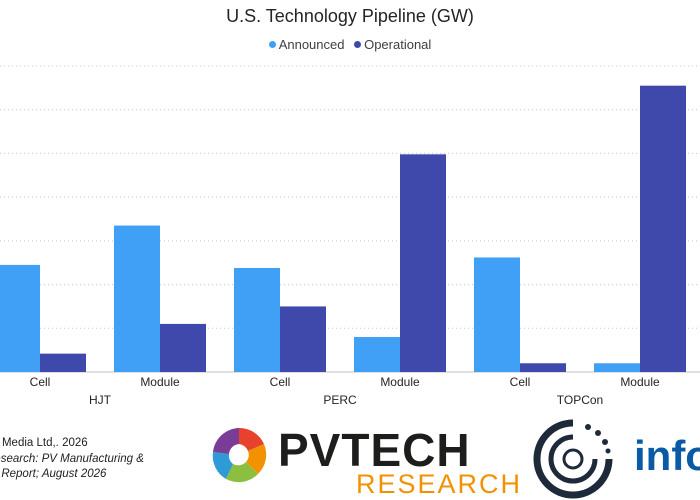 This screenshot has width=700, height=500. I want to click on info-emblem-icon, so click(573, 459).